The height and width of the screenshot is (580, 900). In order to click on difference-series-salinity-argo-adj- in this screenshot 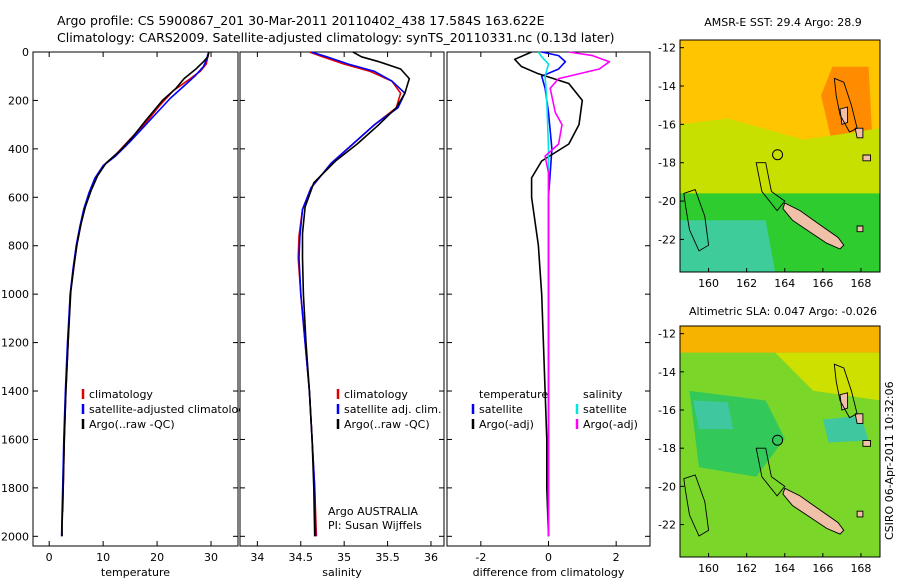, I will do `click(577, 294)`.